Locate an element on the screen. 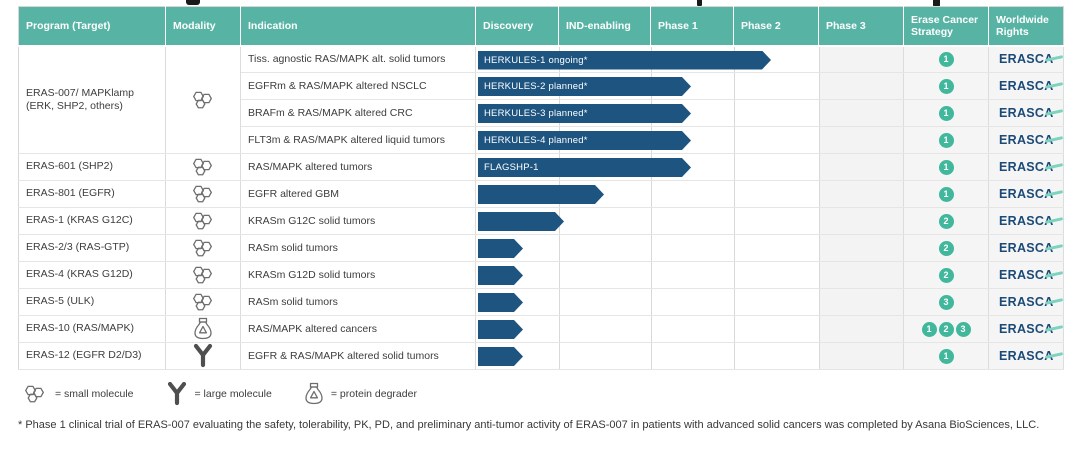 The image size is (1080, 450). program-name: ERAS-601 (SHP2) is located at coordinates (69, 166).